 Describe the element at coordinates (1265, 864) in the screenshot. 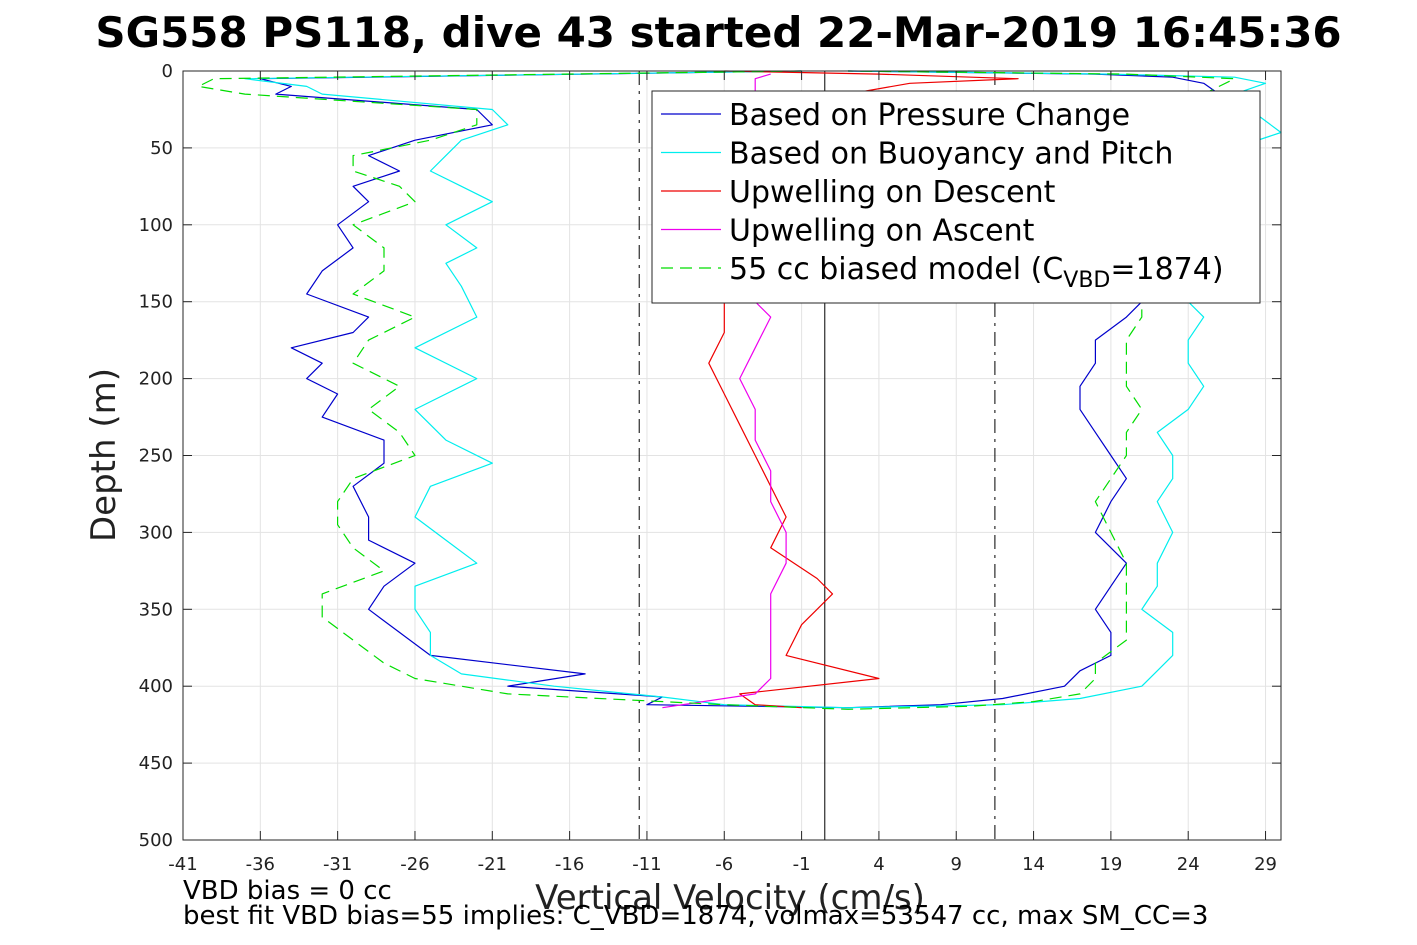

I see `x-tick-label: 29` at that location.